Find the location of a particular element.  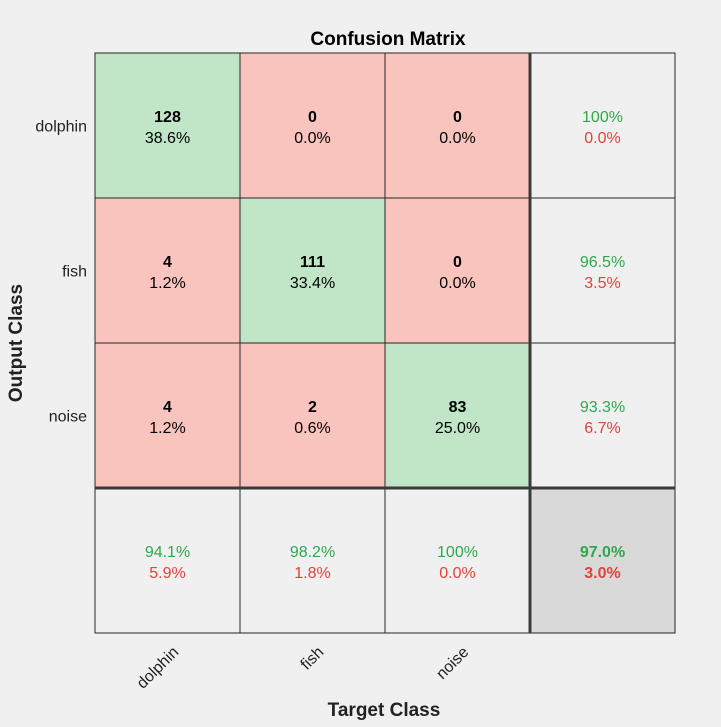

col-summary-correct: 100% is located at coordinates (457, 552).